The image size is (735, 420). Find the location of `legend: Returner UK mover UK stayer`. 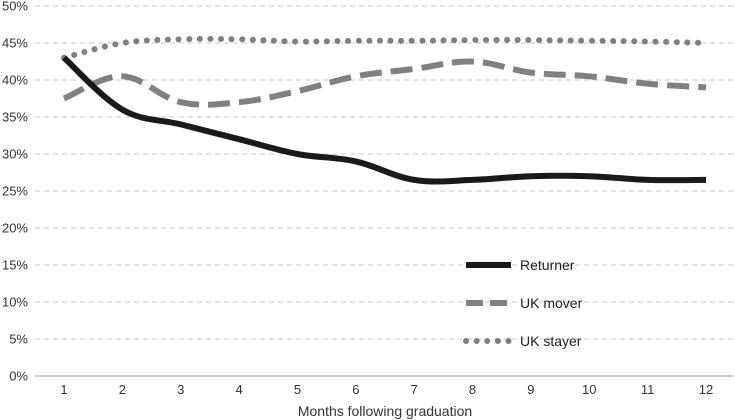

legend: Returner UK mover UK stayer is located at coordinates (523, 303).